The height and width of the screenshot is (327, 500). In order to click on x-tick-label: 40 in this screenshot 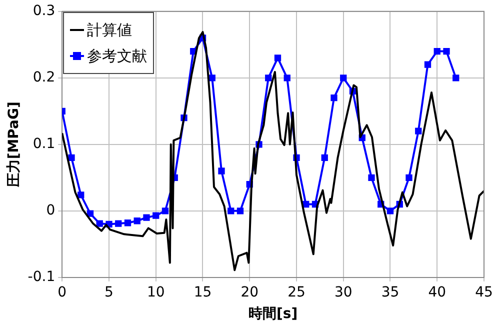, I will do `click(437, 292)`.